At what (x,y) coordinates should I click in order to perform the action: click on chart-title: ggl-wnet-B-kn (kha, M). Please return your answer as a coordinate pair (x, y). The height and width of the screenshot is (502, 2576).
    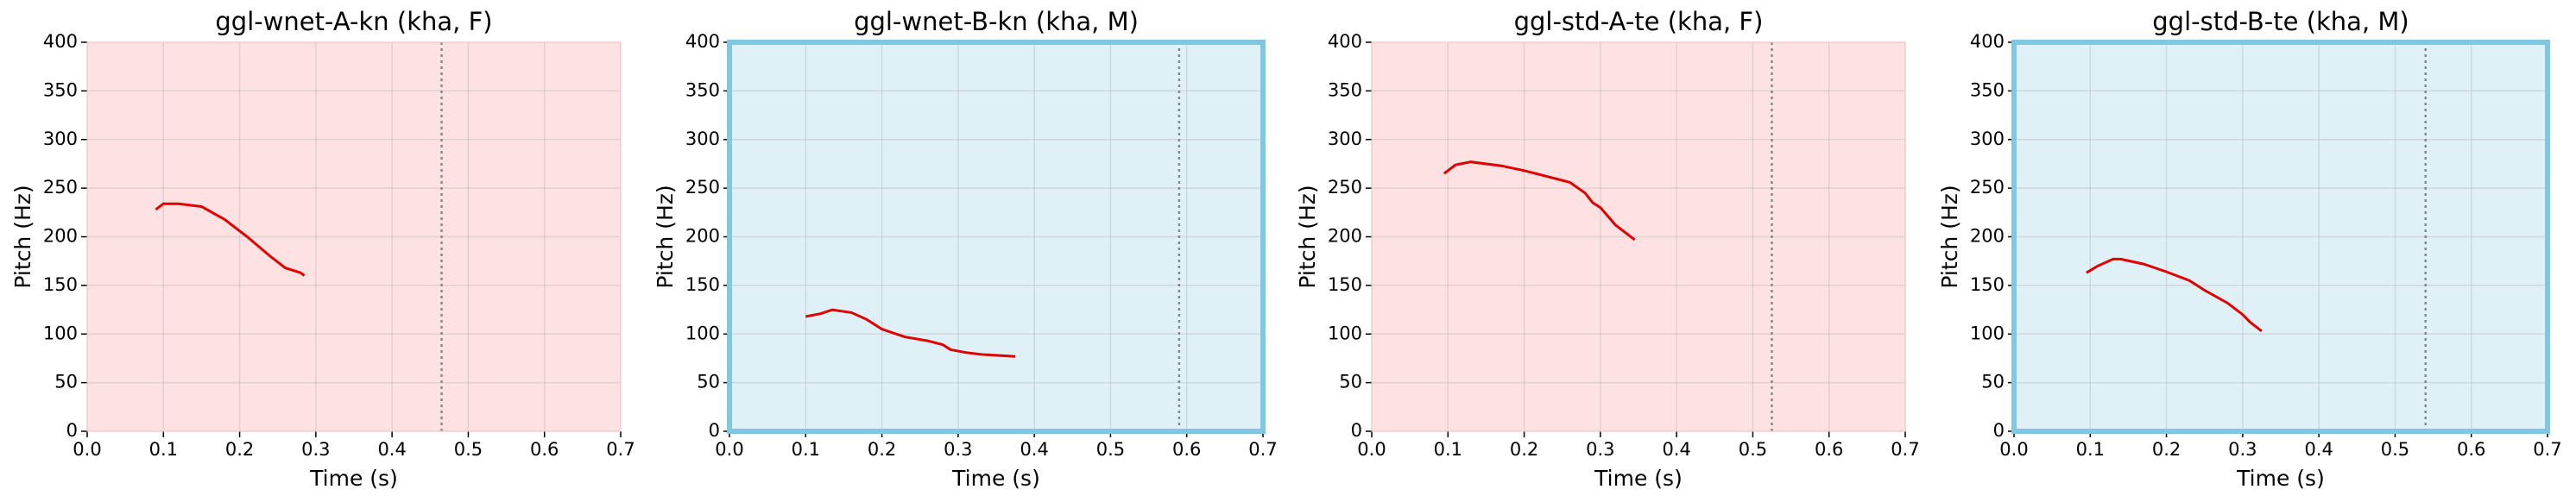
    Looking at the image, I should click on (996, 21).